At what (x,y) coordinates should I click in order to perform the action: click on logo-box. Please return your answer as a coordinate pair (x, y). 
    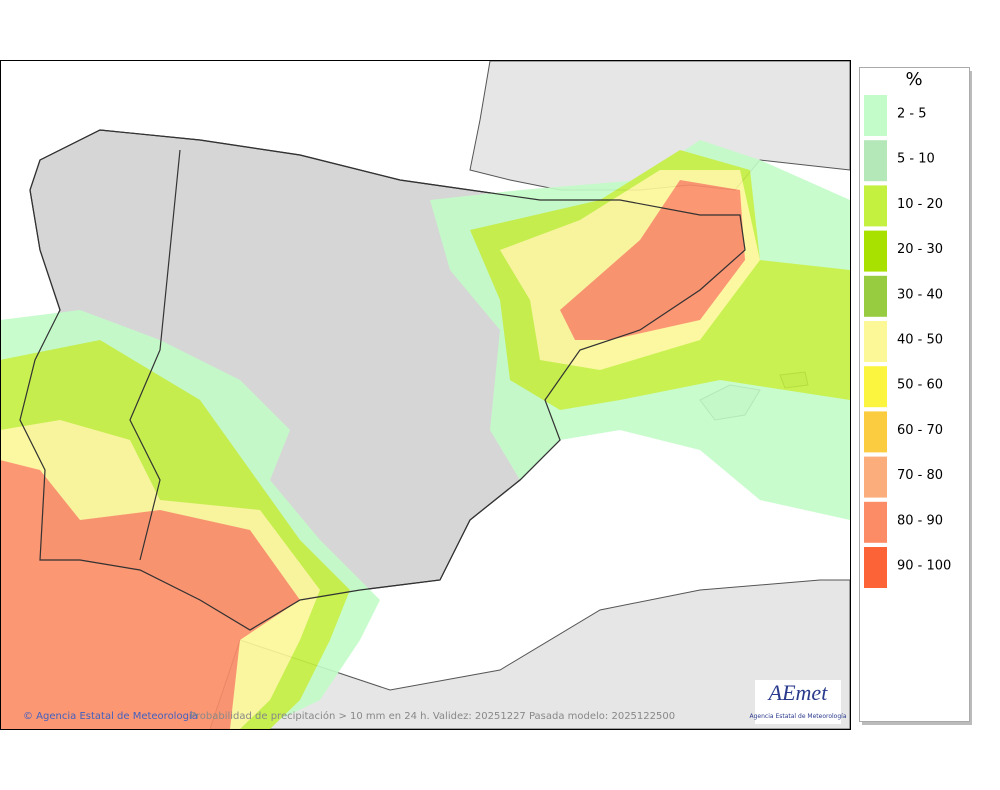
    Looking at the image, I should click on (798, 702).